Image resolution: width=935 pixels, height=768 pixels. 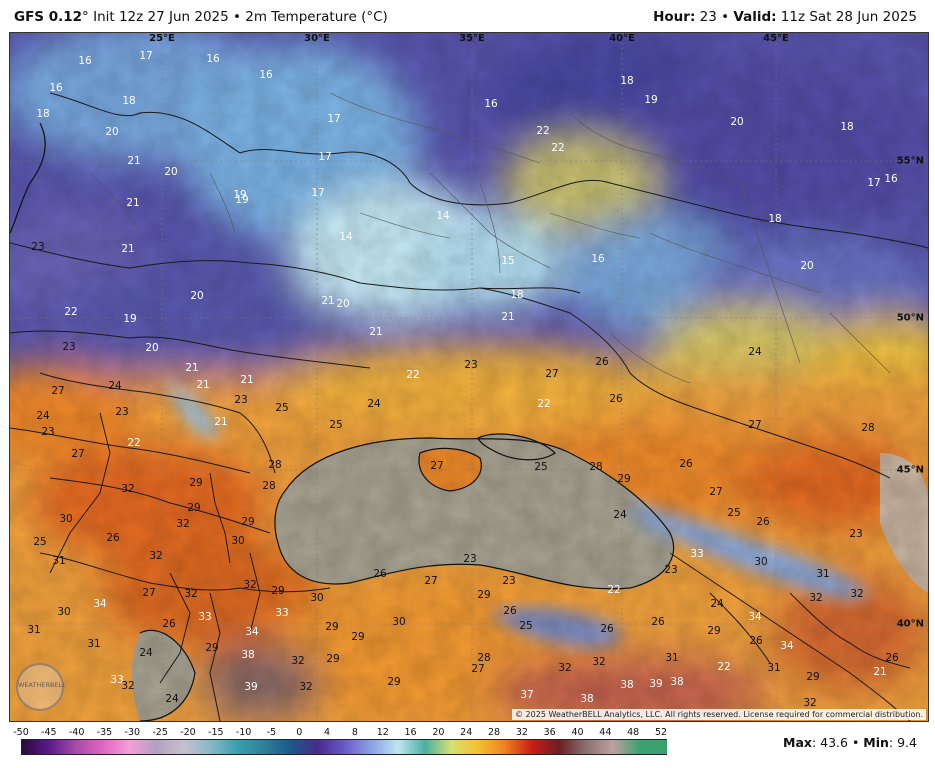 I want to click on colorbar-tick-label: -25, so click(x=160, y=732).